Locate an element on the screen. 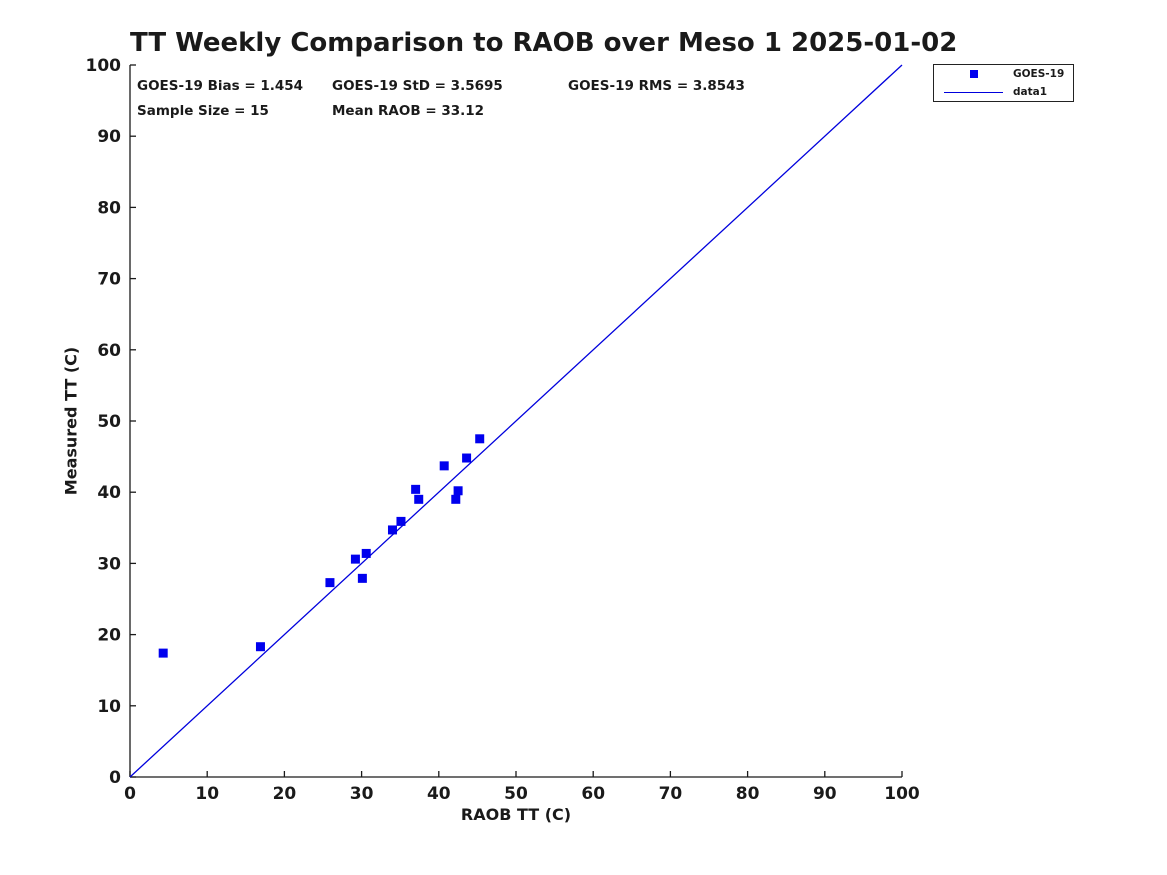 This screenshot has height=875, width=1167. x-tick-label: 10 is located at coordinates (207, 794).